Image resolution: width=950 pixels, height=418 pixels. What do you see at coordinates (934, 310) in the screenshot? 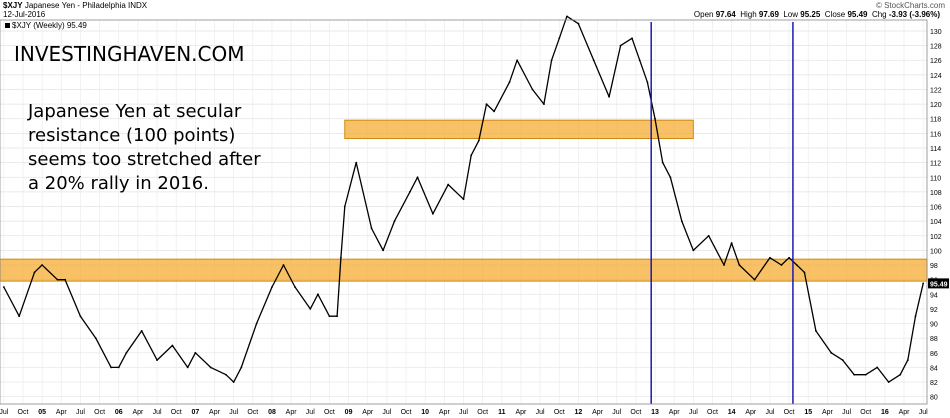
I see `y-tick-label: 92` at bounding box center [934, 310].